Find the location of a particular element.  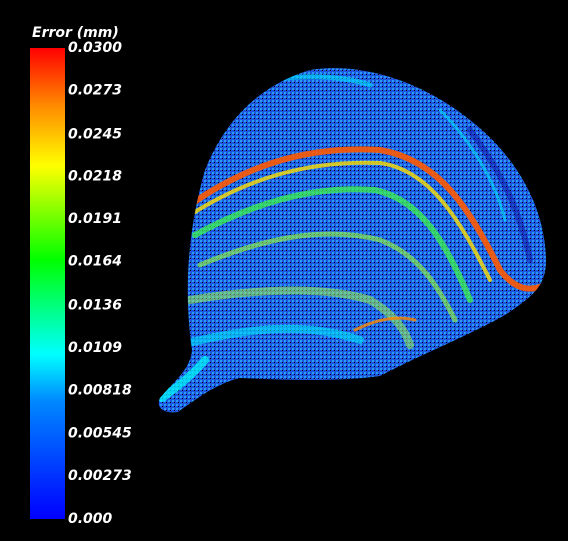

colorbar-tick-label: 0.0164 is located at coordinates (95, 262).